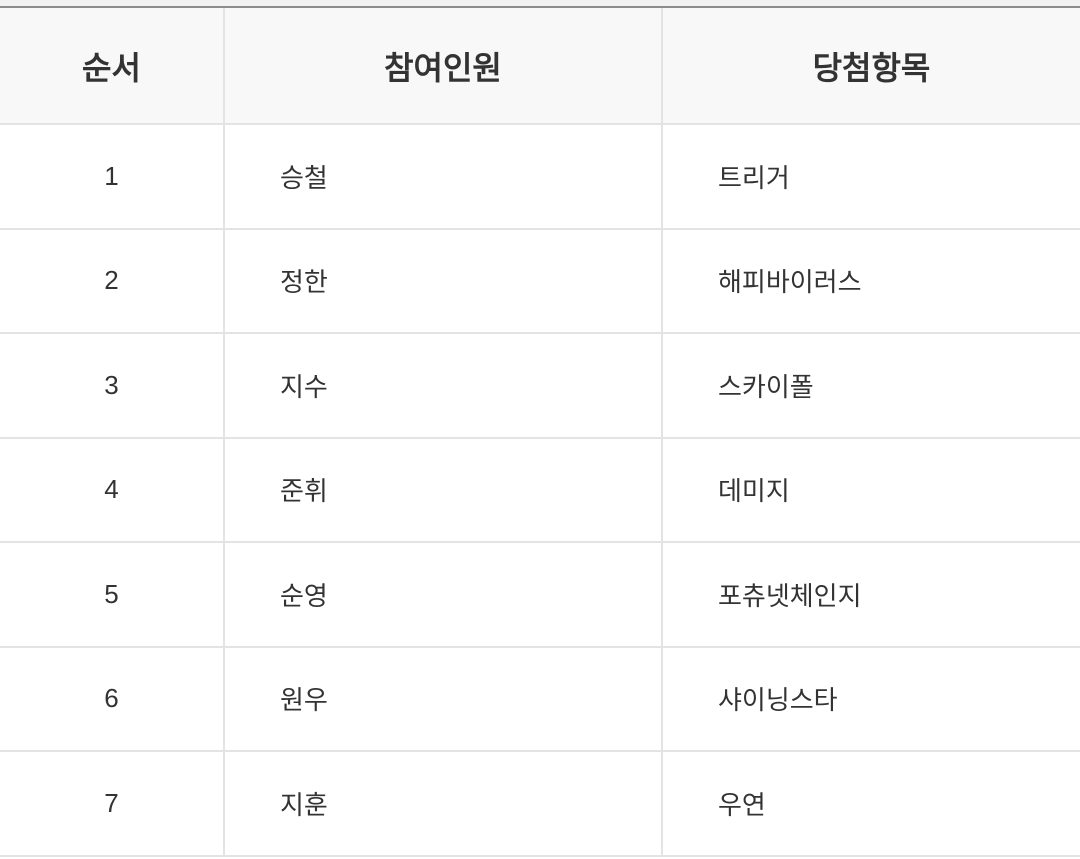 This screenshot has height=859, width=1080. What do you see at coordinates (870, 594) in the screenshot?
I see `item-cell: 포츄넷체인지` at bounding box center [870, 594].